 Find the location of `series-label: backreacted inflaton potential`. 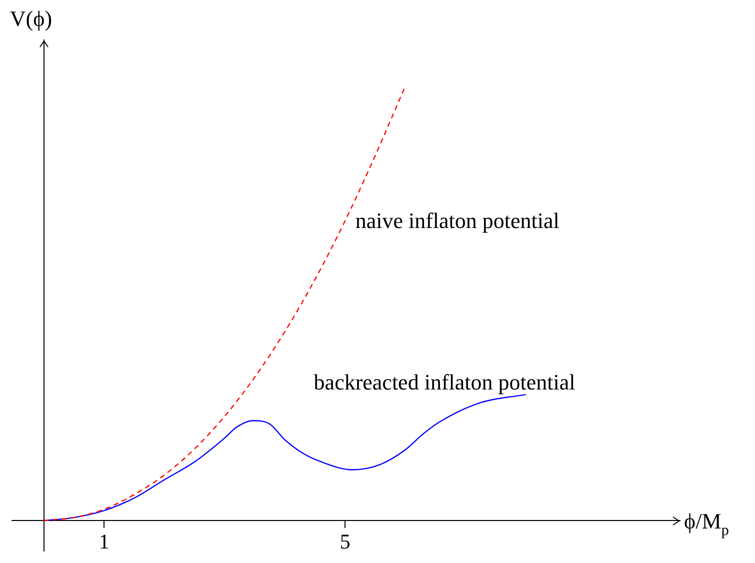

series-label: backreacted inflaton potential is located at coordinates (445, 382).